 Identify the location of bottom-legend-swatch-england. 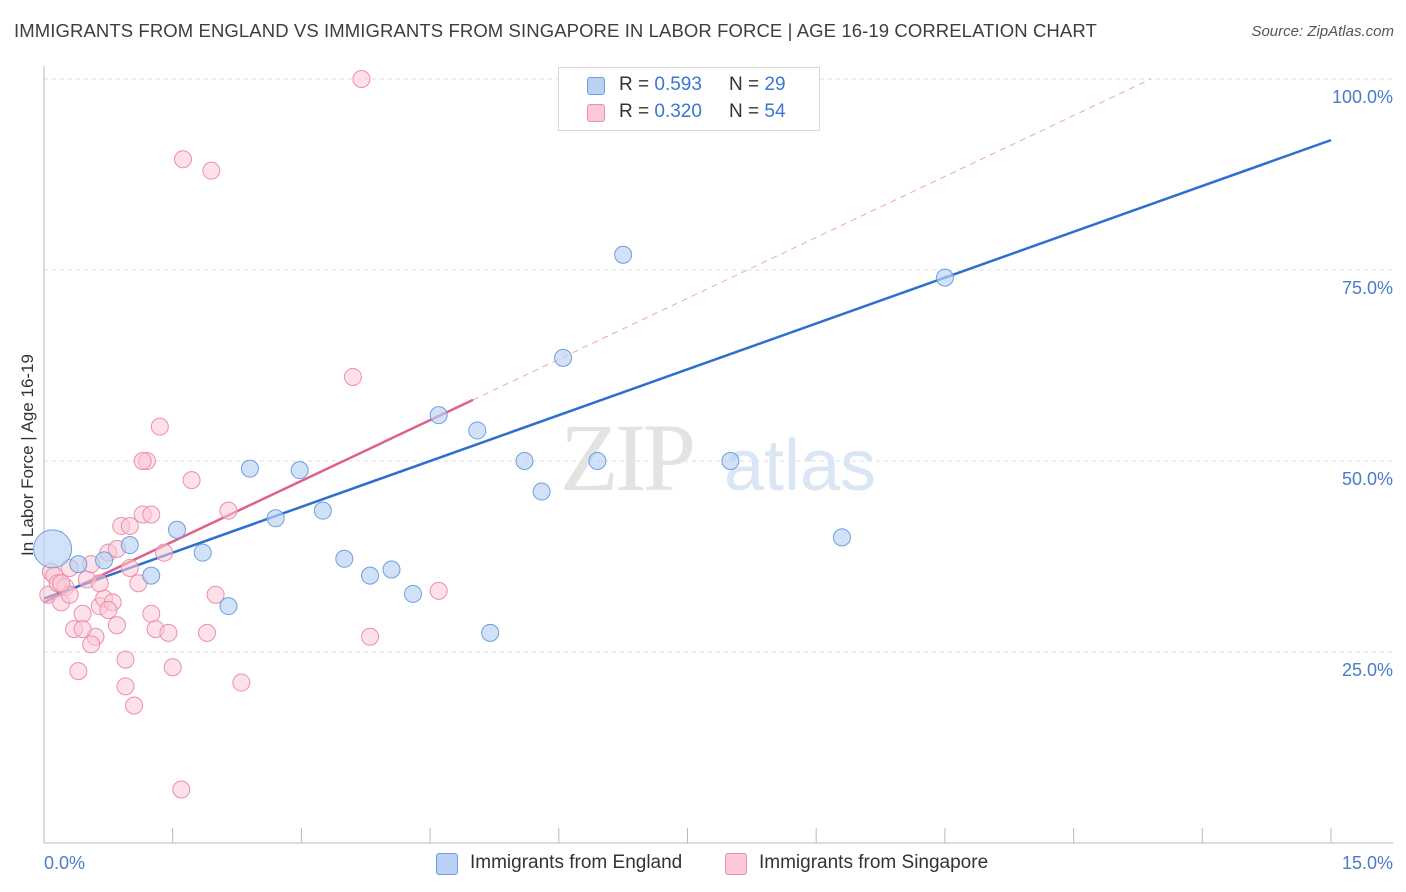
(447, 864).